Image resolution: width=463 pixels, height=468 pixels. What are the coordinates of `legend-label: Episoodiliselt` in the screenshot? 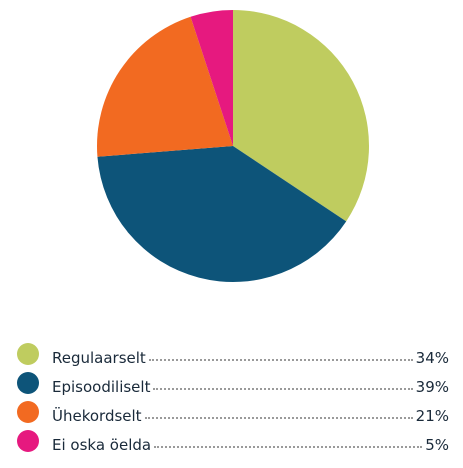 It's located at (101, 387).